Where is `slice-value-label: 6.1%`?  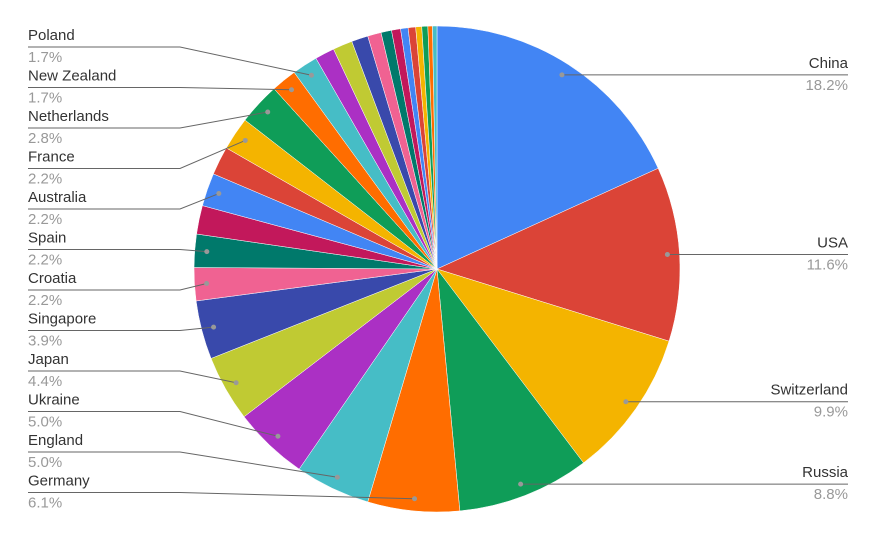 slice-value-label: 6.1% is located at coordinates (45, 502).